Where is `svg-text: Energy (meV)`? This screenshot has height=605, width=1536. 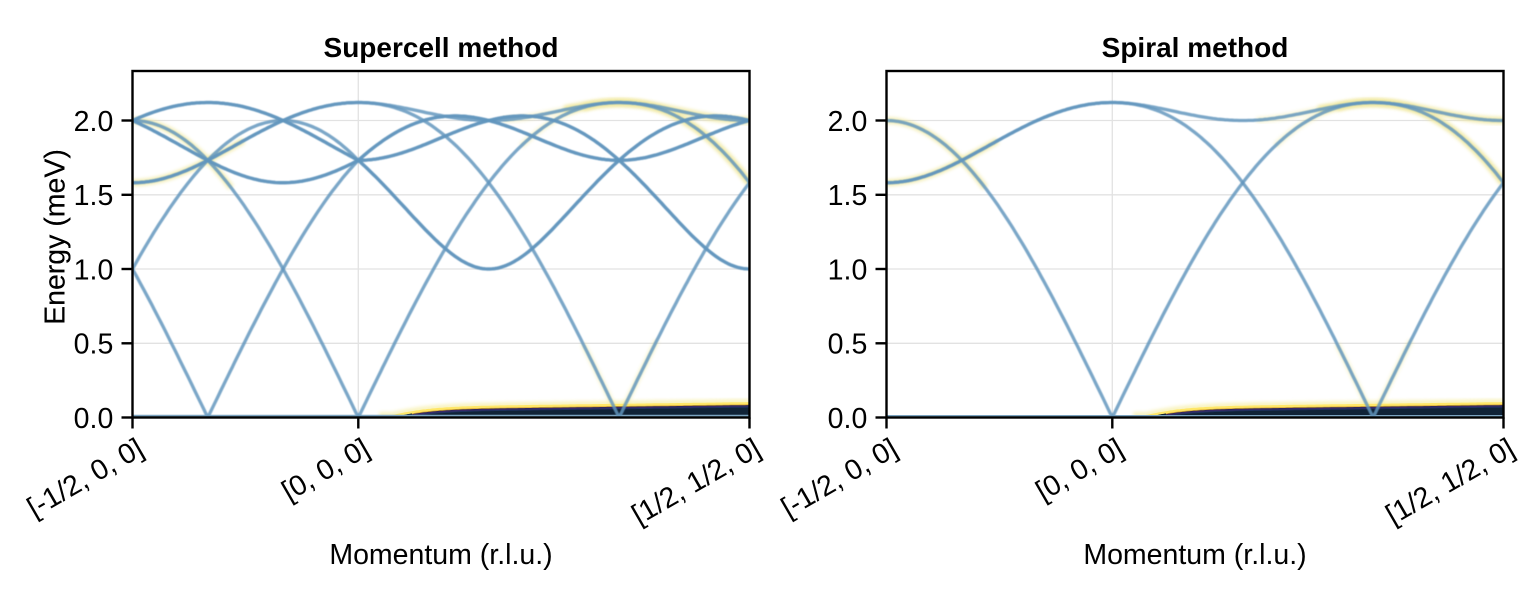
svg-text: Energy (meV) is located at coordinates (56, 237).